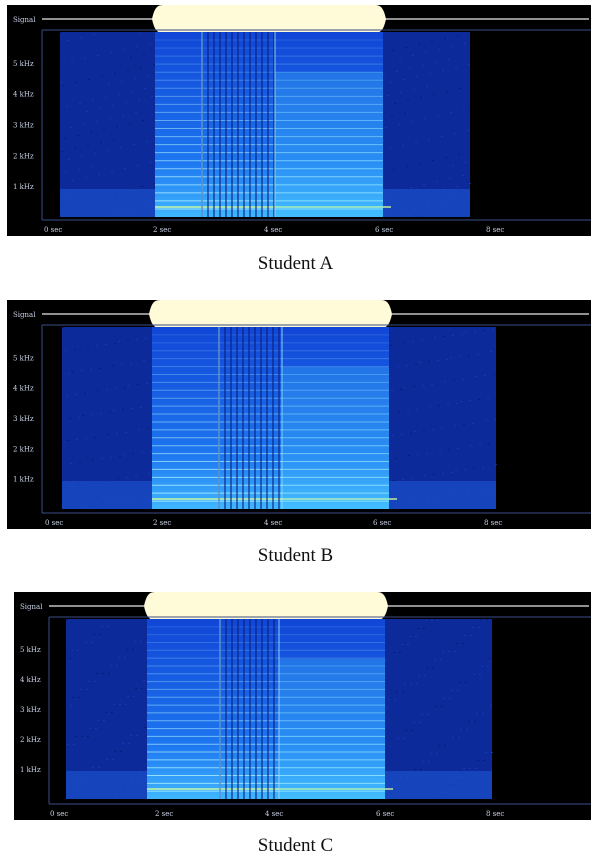 This screenshot has height=857, width=591. What do you see at coordinates (295, 845) in the screenshot?
I see `caption-student-c: Student C` at bounding box center [295, 845].